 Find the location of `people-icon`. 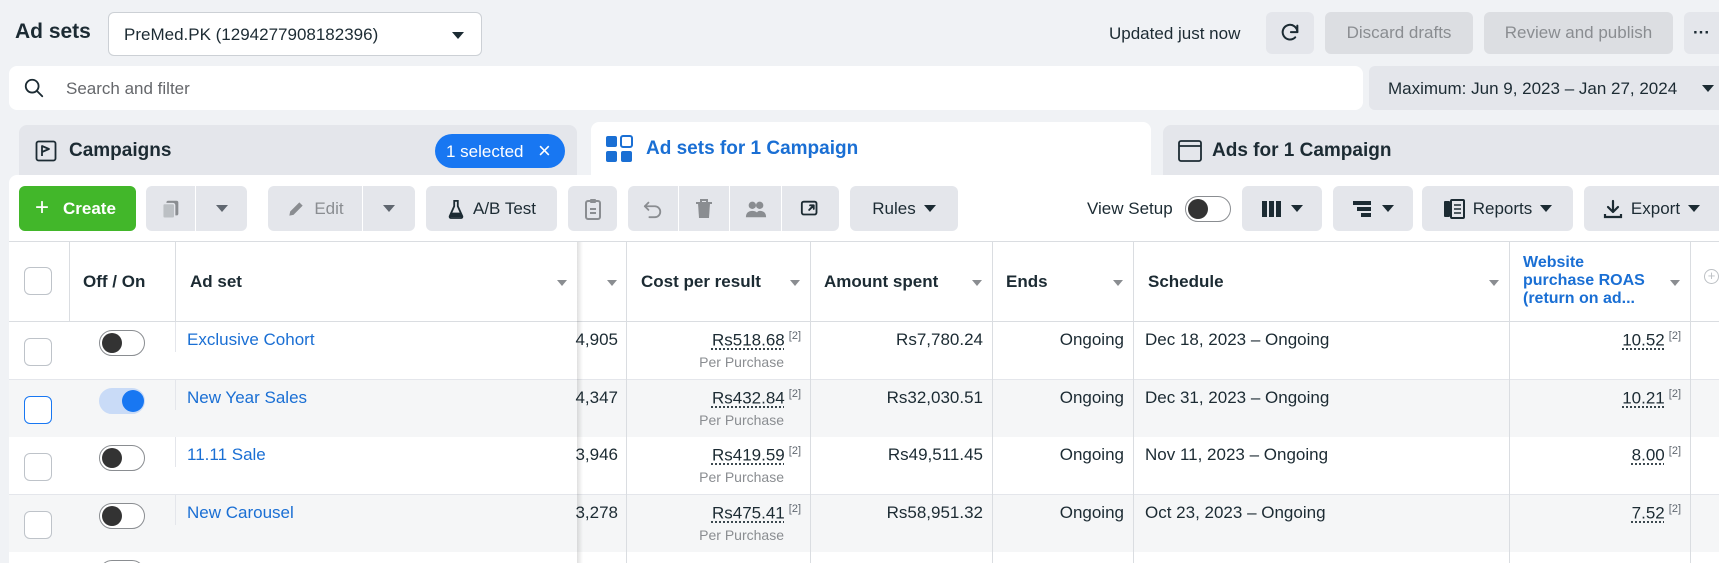

people-icon is located at coordinates (755, 209).